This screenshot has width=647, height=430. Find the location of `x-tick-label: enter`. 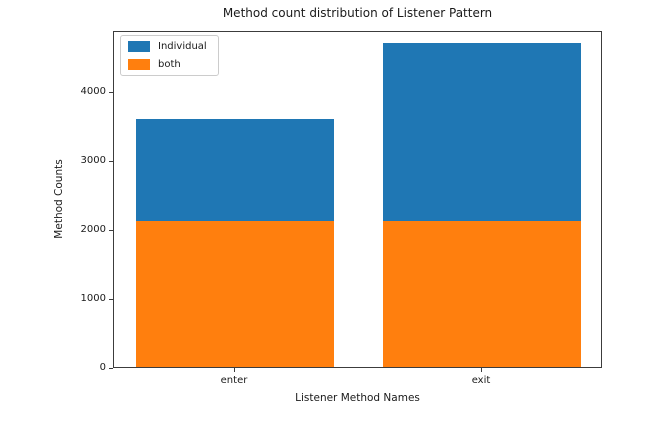

x-tick-label: enter is located at coordinates (234, 380).